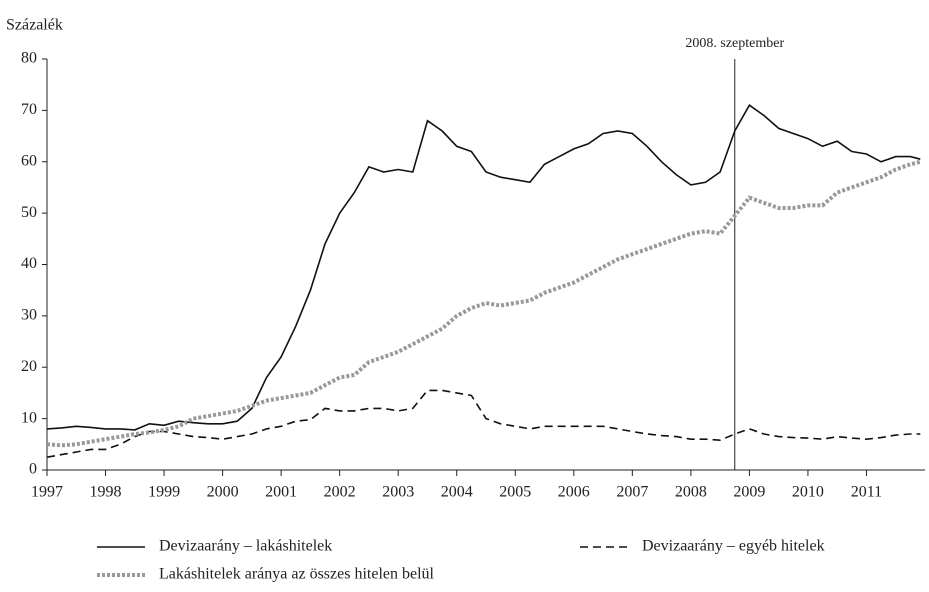 The width and height of the screenshot is (929, 592). I want to click on x-tick-label: 2006, so click(574, 492).